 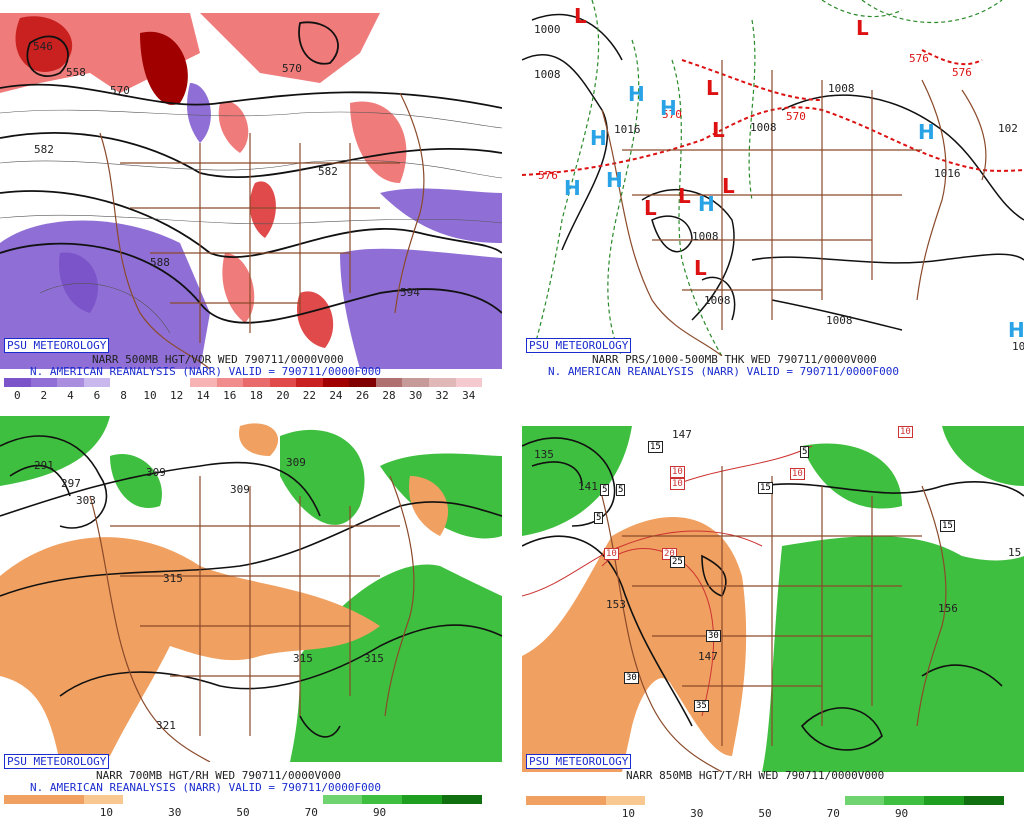 What do you see at coordinates (547, 29) in the screenshot?
I see `isobar-label: 1000` at bounding box center [547, 29].